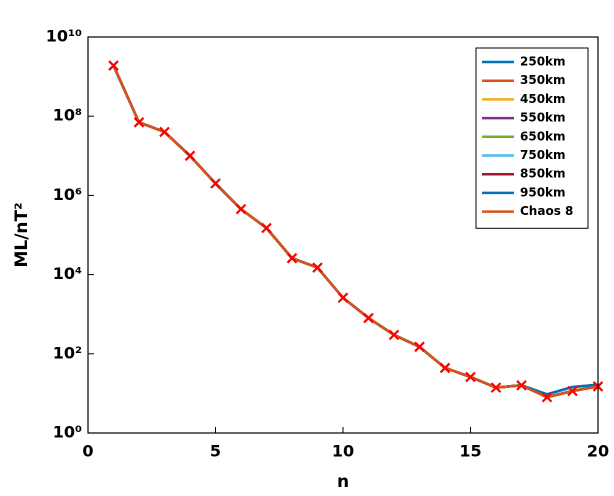 The height and width of the screenshot is (496, 614). Describe the element at coordinates (543, 99) in the screenshot. I see `legend-label: 450km` at that location.